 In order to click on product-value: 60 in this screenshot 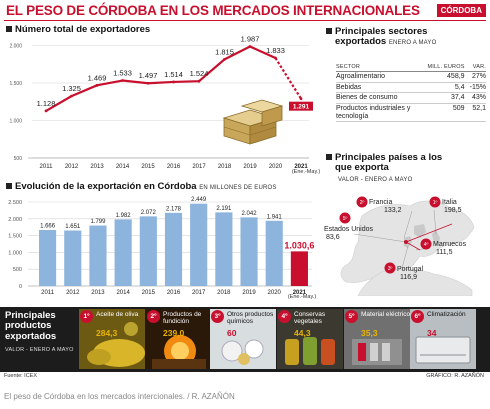, I will do `click(232, 333)`.